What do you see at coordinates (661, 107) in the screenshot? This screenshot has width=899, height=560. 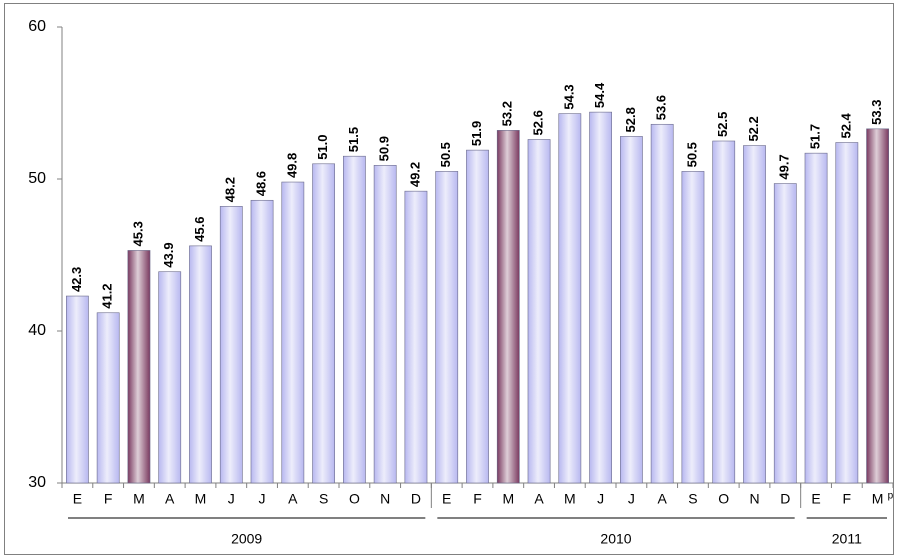 I see `value-label: 53.6` at bounding box center [661, 107].